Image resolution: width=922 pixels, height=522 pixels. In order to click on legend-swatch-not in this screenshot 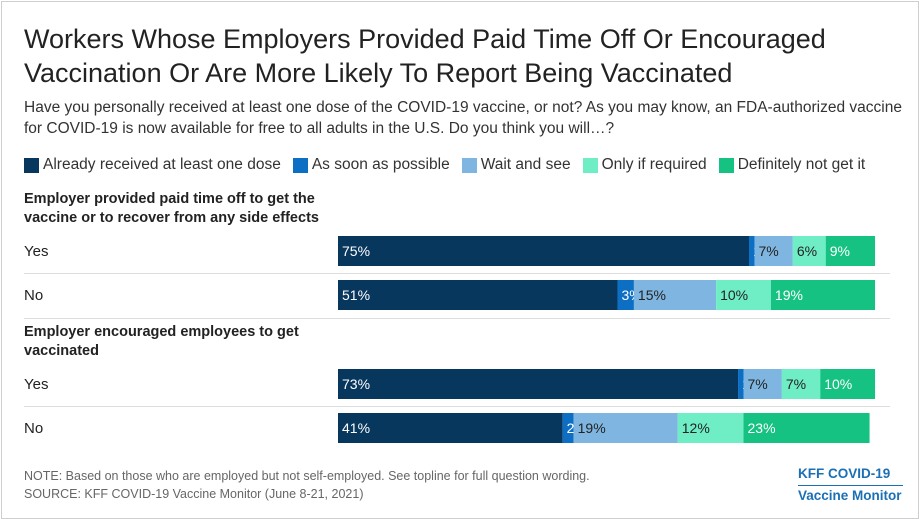, I will do `click(726, 165)`.